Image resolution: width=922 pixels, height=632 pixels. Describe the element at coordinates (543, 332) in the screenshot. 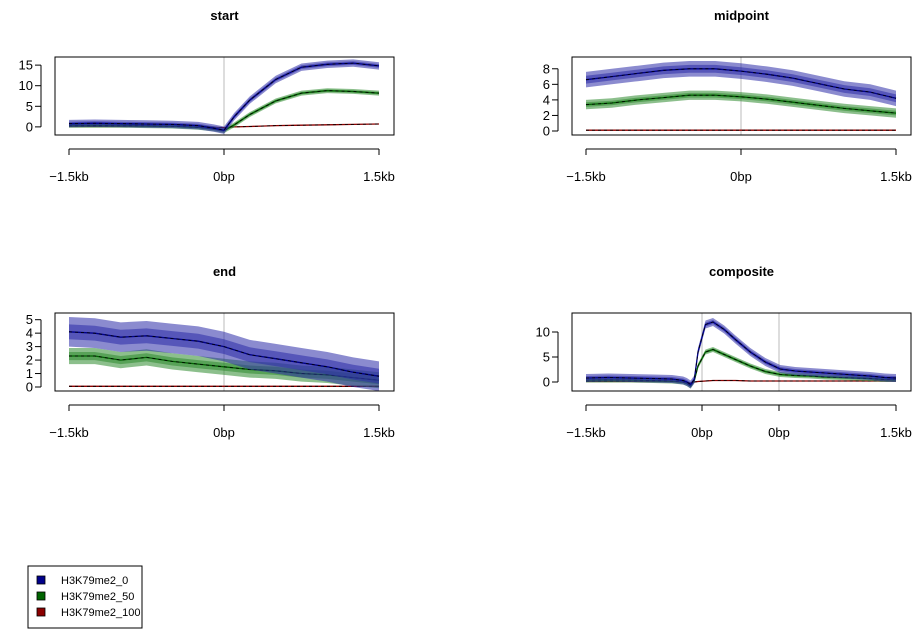

I see `y-tick-label-3-2: 10` at that location.